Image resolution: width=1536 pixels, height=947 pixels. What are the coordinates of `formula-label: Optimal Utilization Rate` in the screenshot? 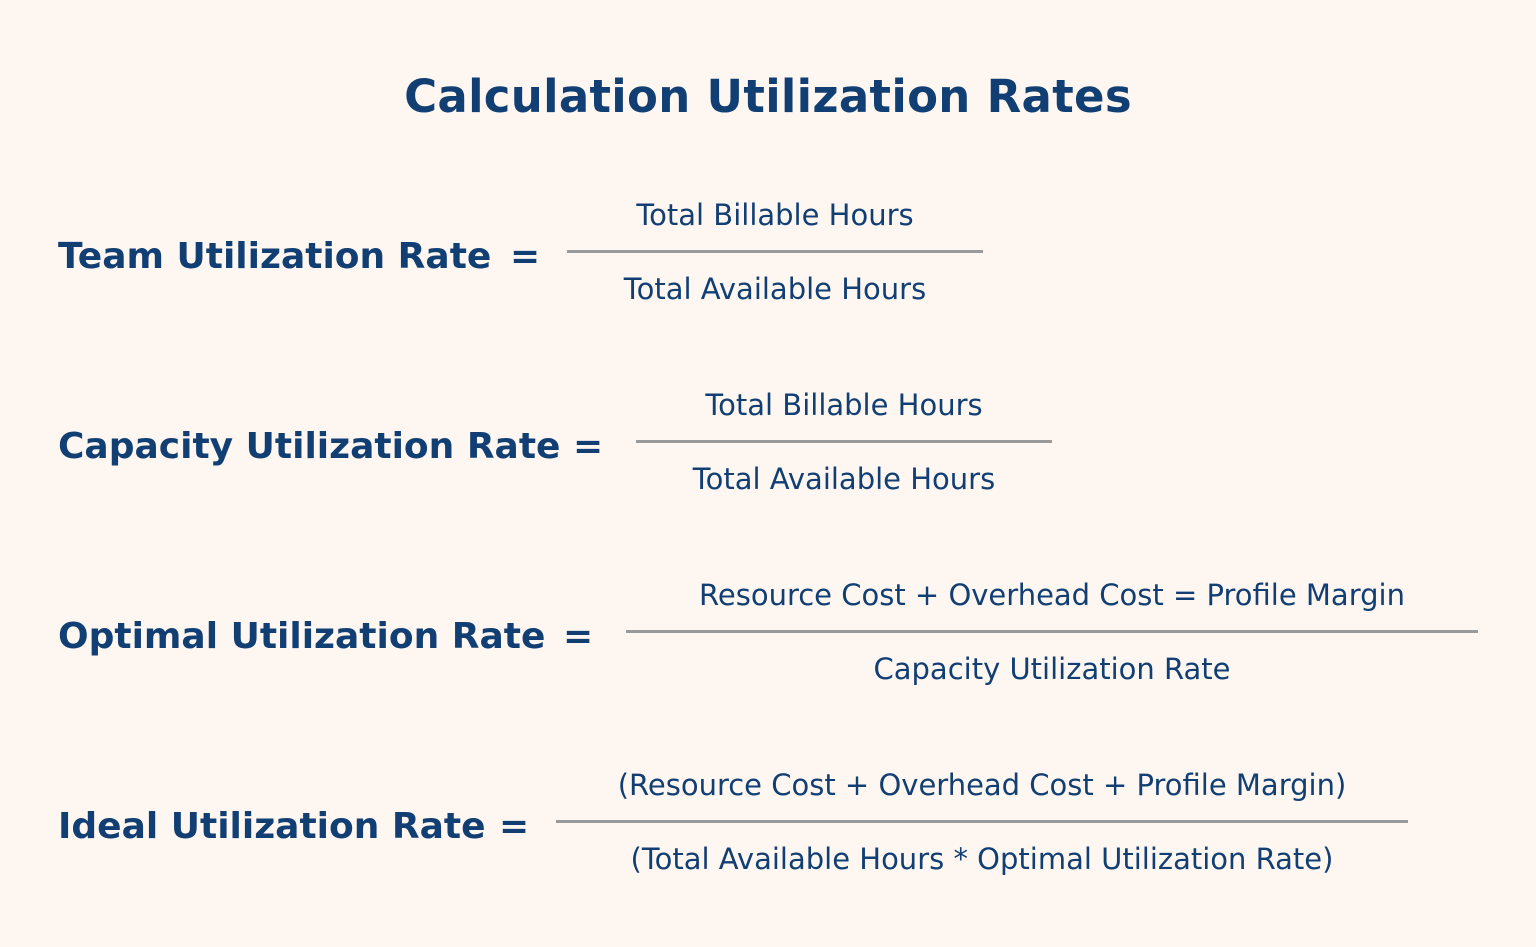 It's located at (302, 636).